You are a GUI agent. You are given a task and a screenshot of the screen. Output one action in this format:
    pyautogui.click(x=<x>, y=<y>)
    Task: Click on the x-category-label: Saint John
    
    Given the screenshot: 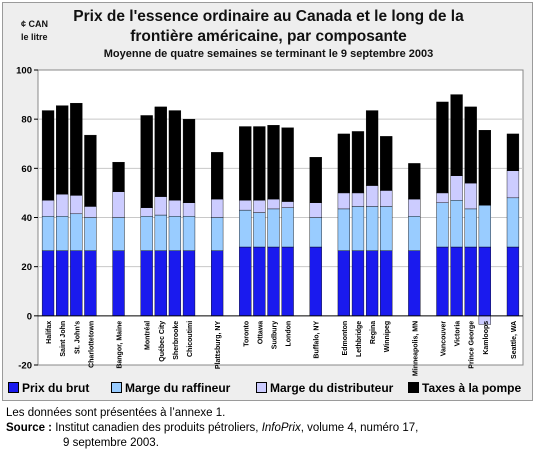 What is the action you would take?
    pyautogui.click(x=63, y=339)
    